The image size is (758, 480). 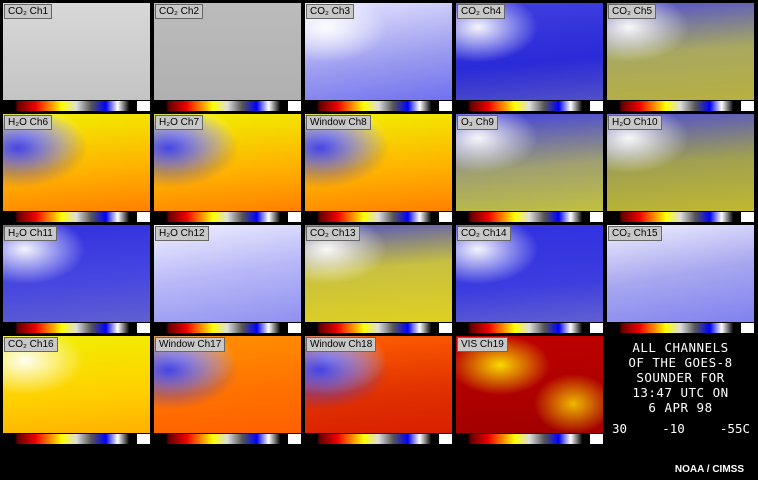 What do you see at coordinates (227, 162) in the screenshot?
I see `satellite-image: H₂O Ch7` at bounding box center [227, 162].